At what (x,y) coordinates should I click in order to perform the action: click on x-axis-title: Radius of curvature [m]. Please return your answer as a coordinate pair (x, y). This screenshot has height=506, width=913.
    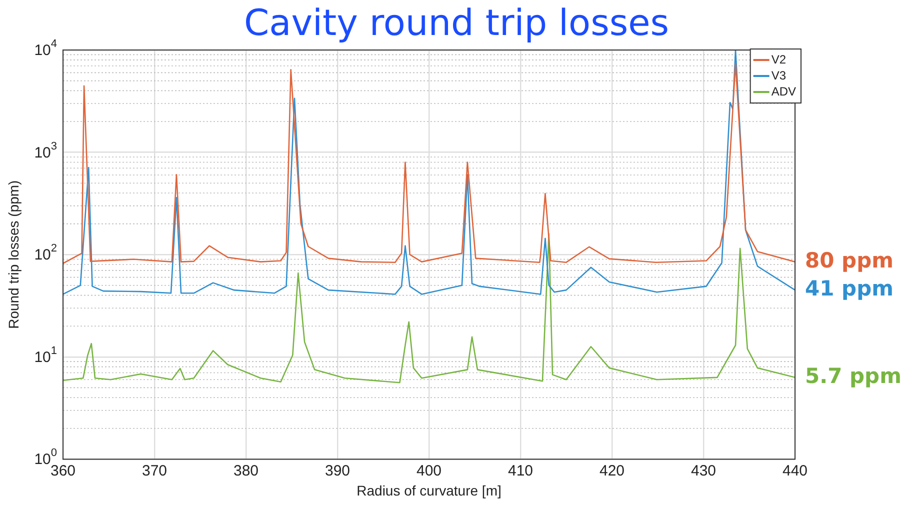
    Looking at the image, I should click on (429, 490).